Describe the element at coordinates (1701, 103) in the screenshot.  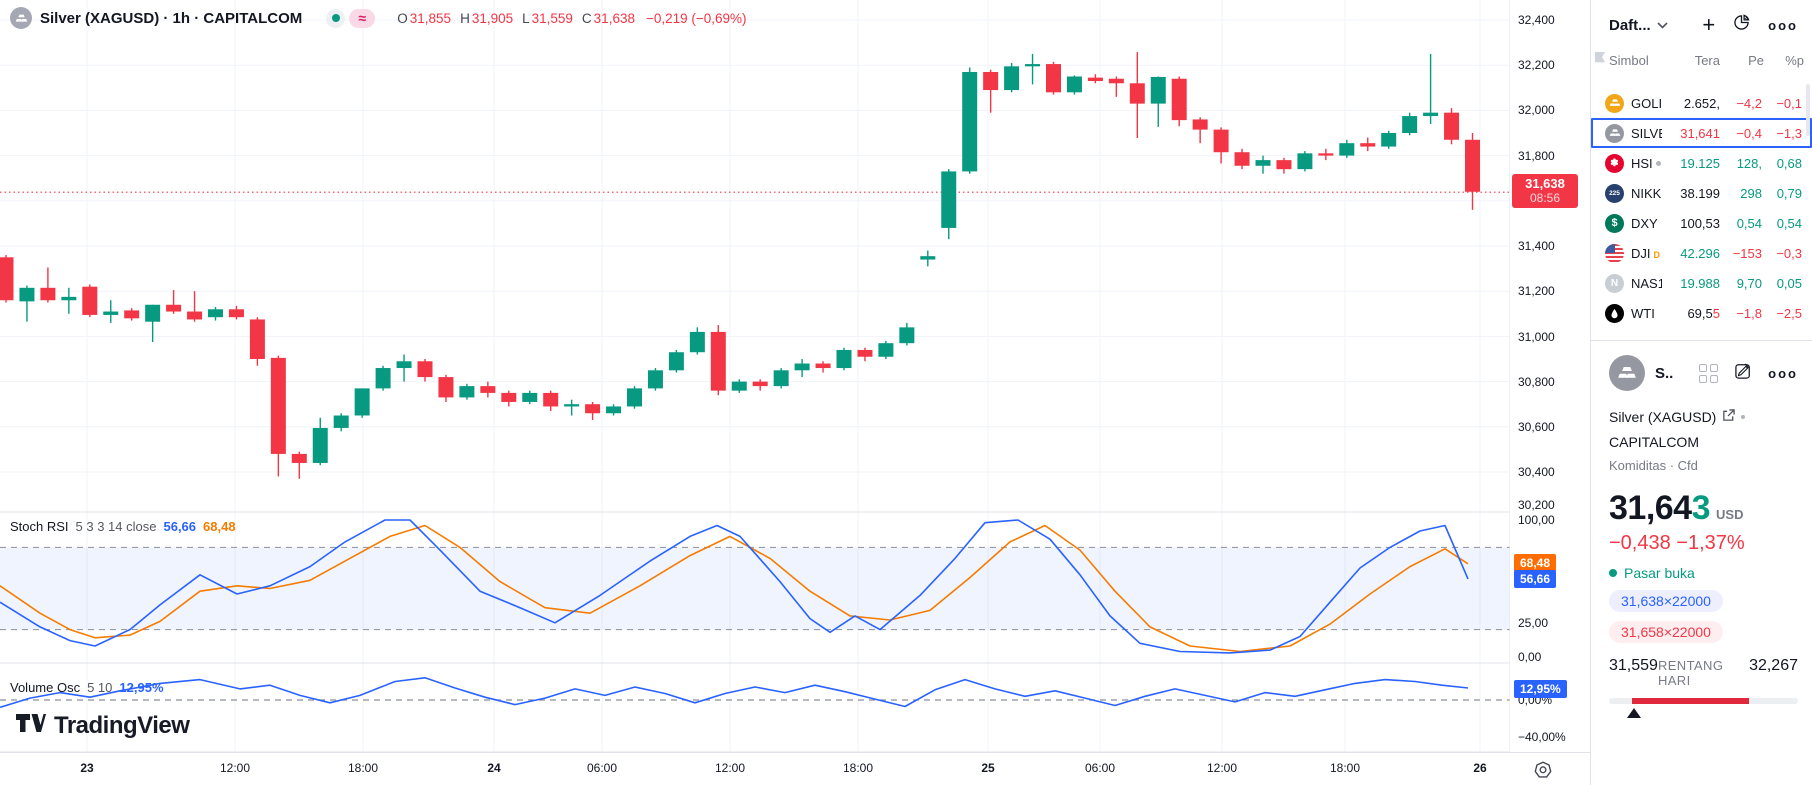
I see `watchlist-row-goli: GOLI 2.652, −4,2 −0,1` at that location.